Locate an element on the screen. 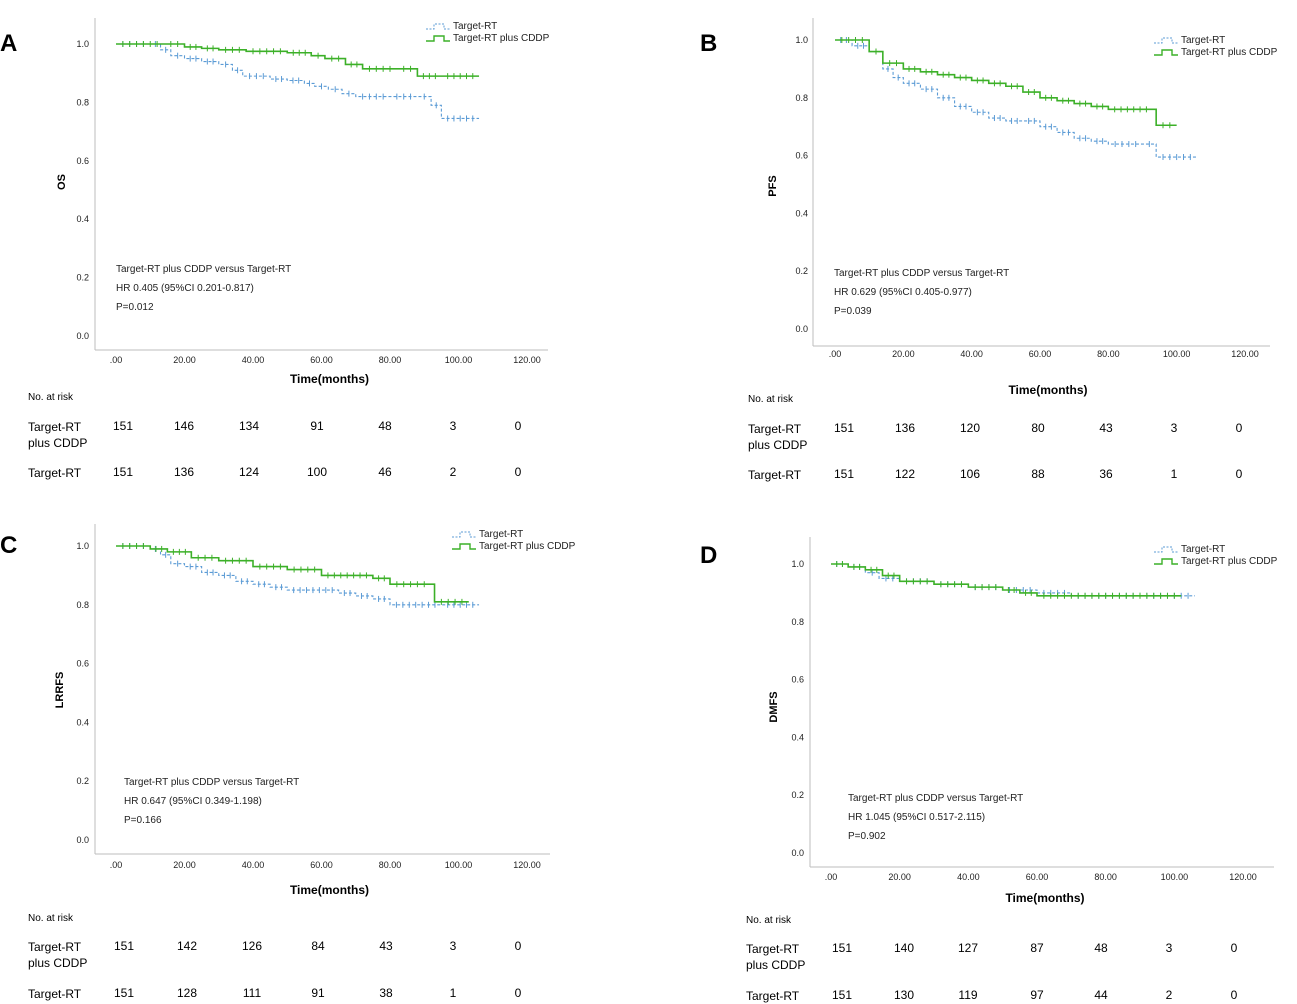 The width and height of the screenshot is (1297, 1004). x-tick-label: .00 is located at coordinates (116, 865).